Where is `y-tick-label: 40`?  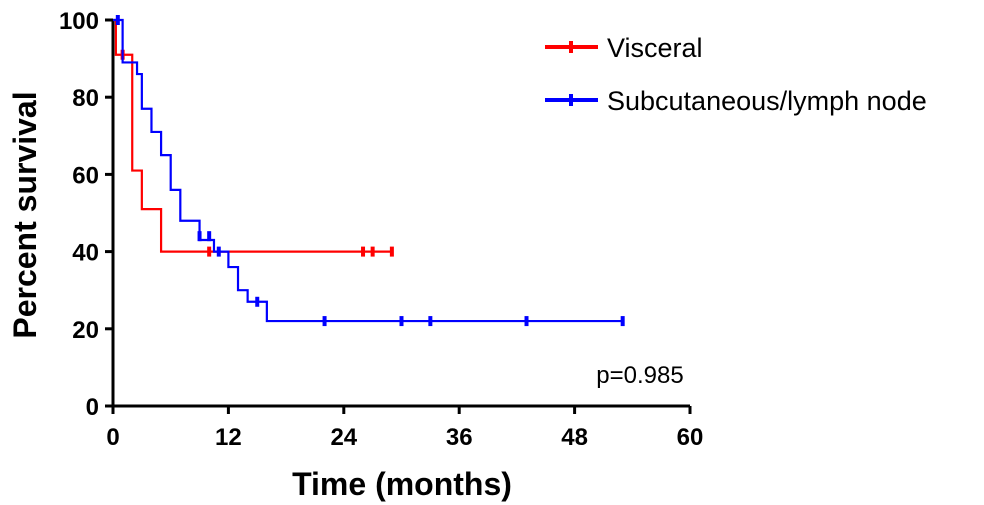 y-tick-label: 40 is located at coordinates (85, 253).